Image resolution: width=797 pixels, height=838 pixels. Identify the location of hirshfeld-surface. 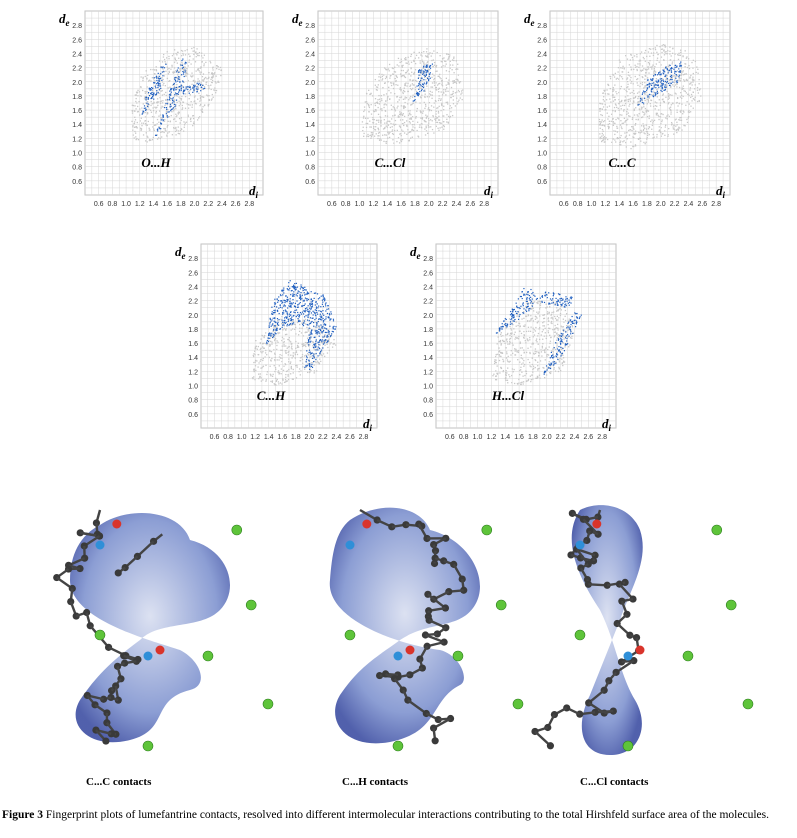
(640, 622).